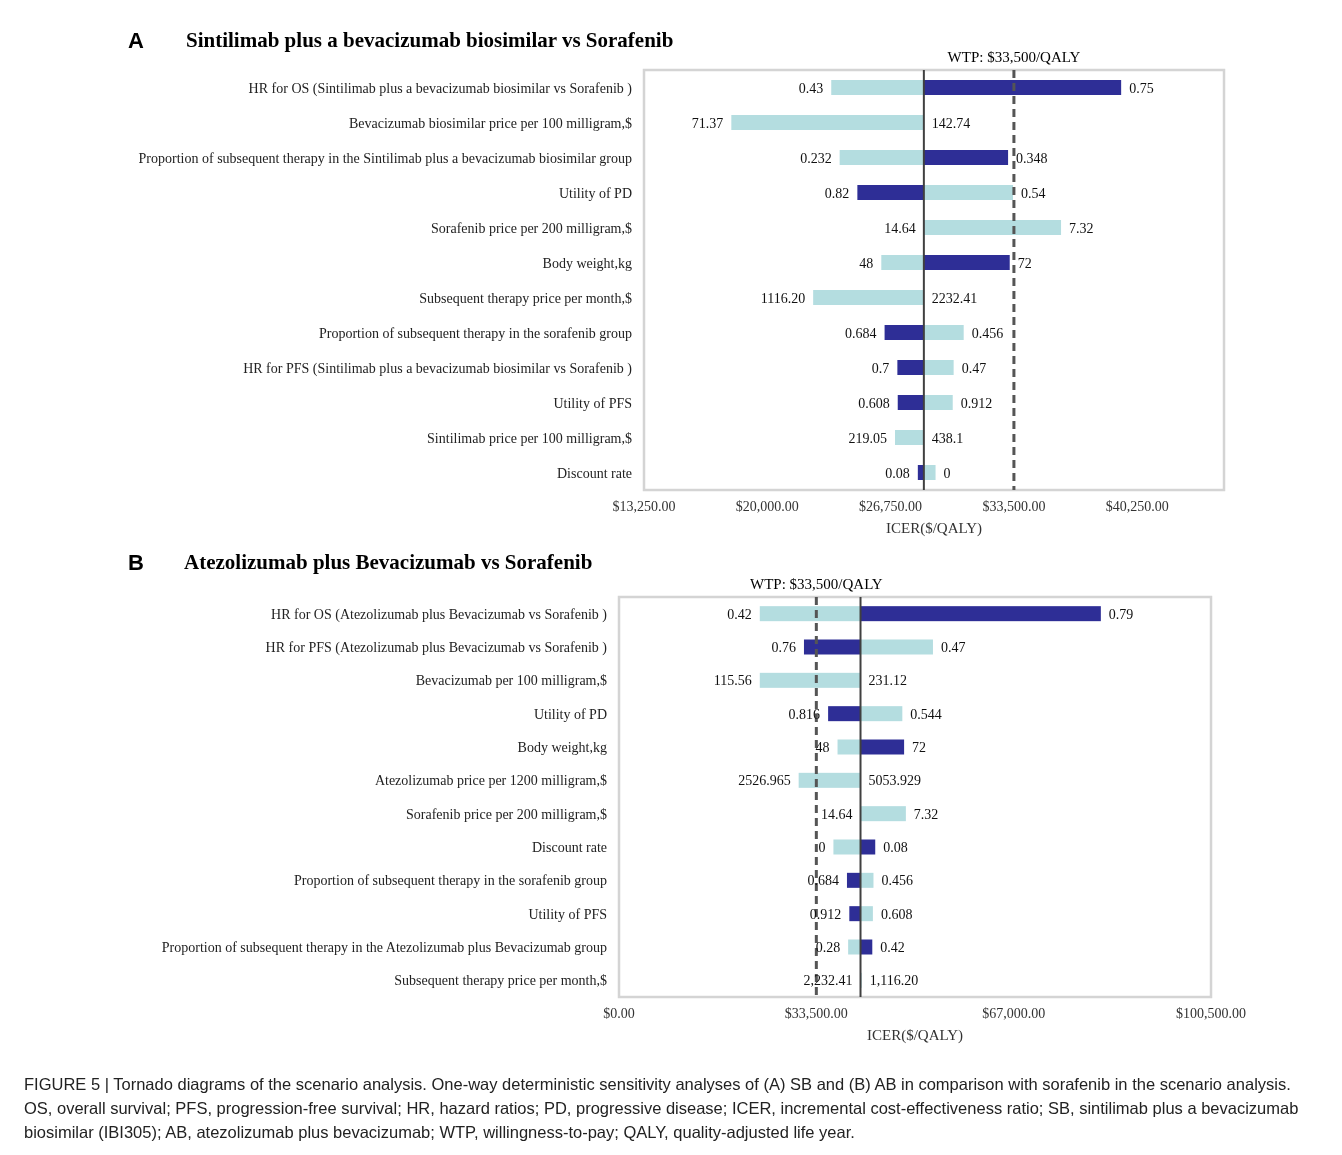  Describe the element at coordinates (891, 506) in the screenshot. I see `x-tick-label: $26,750.00` at that location.